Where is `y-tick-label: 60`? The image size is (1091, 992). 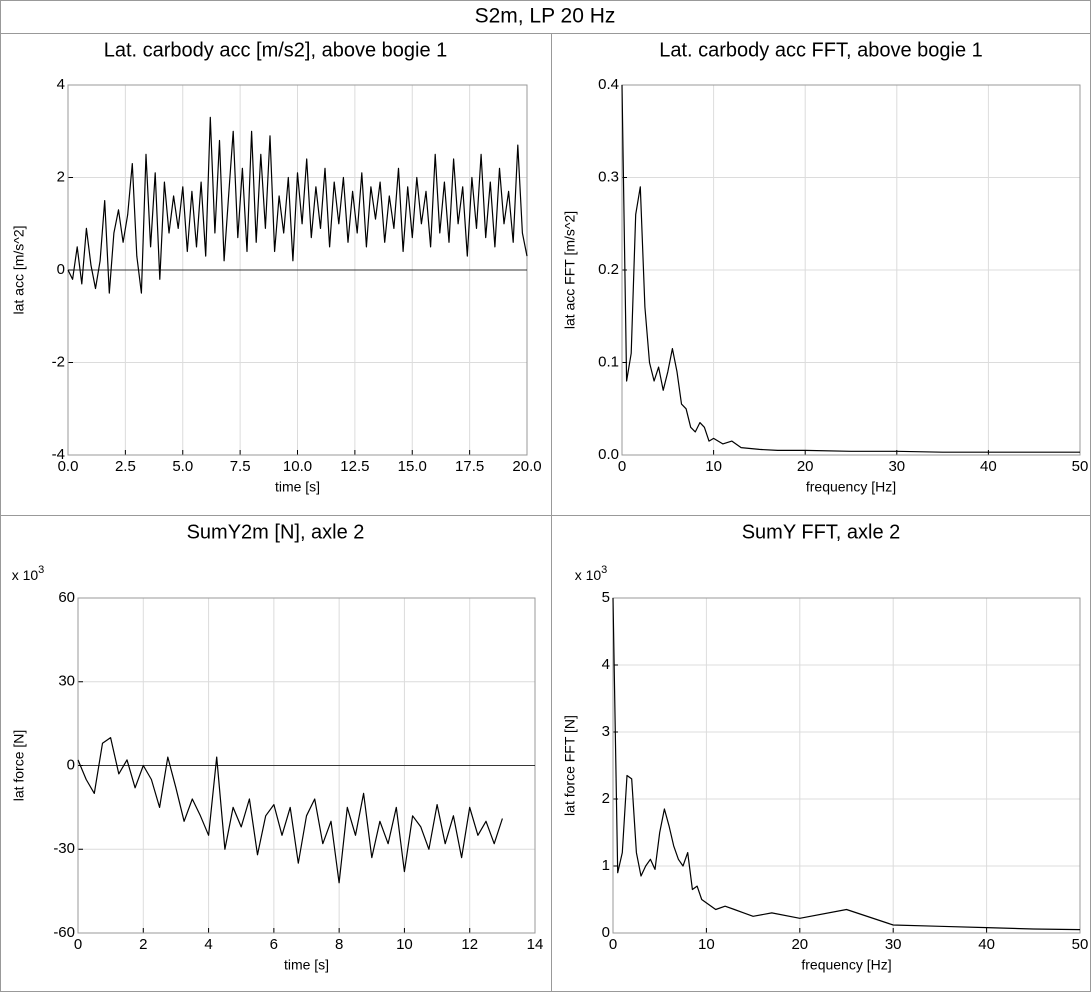
y-tick-label: 60 is located at coordinates (66, 597).